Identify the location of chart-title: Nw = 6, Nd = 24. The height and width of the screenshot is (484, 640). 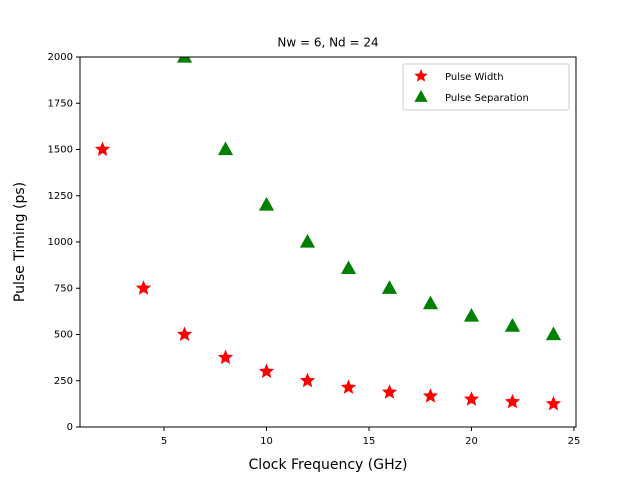
(327, 43).